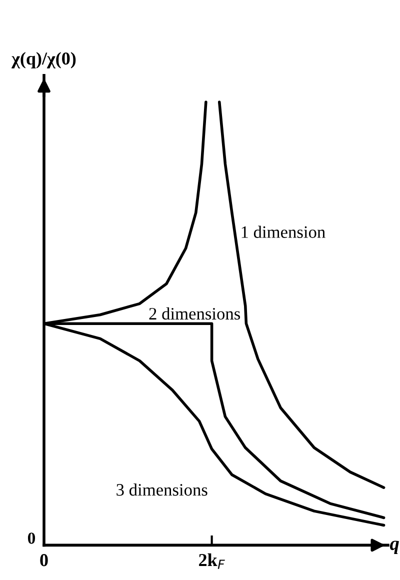 This screenshot has width=400, height=580. Describe the element at coordinates (194, 313) in the screenshot. I see `series-label: 2 dimensions` at that location.